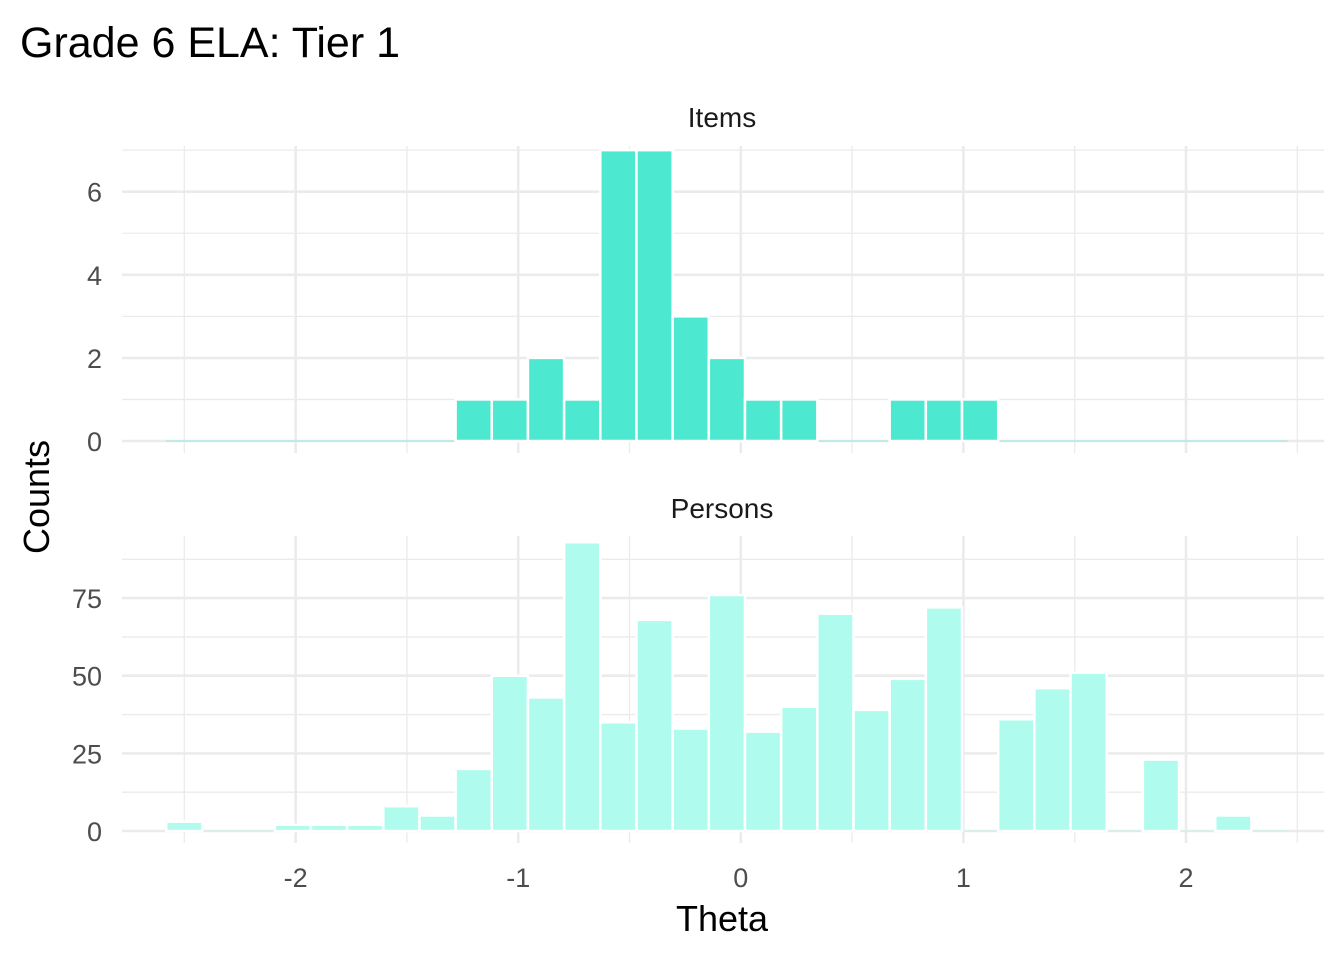 This screenshot has height=960, width=1344. What do you see at coordinates (210, 43) in the screenshot?
I see `chart-title: Grade 6 ELA: Tier 1` at bounding box center [210, 43].